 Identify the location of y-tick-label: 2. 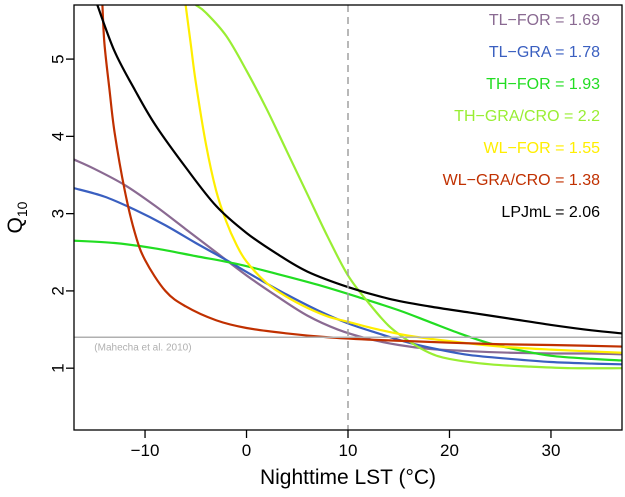
(58, 290).